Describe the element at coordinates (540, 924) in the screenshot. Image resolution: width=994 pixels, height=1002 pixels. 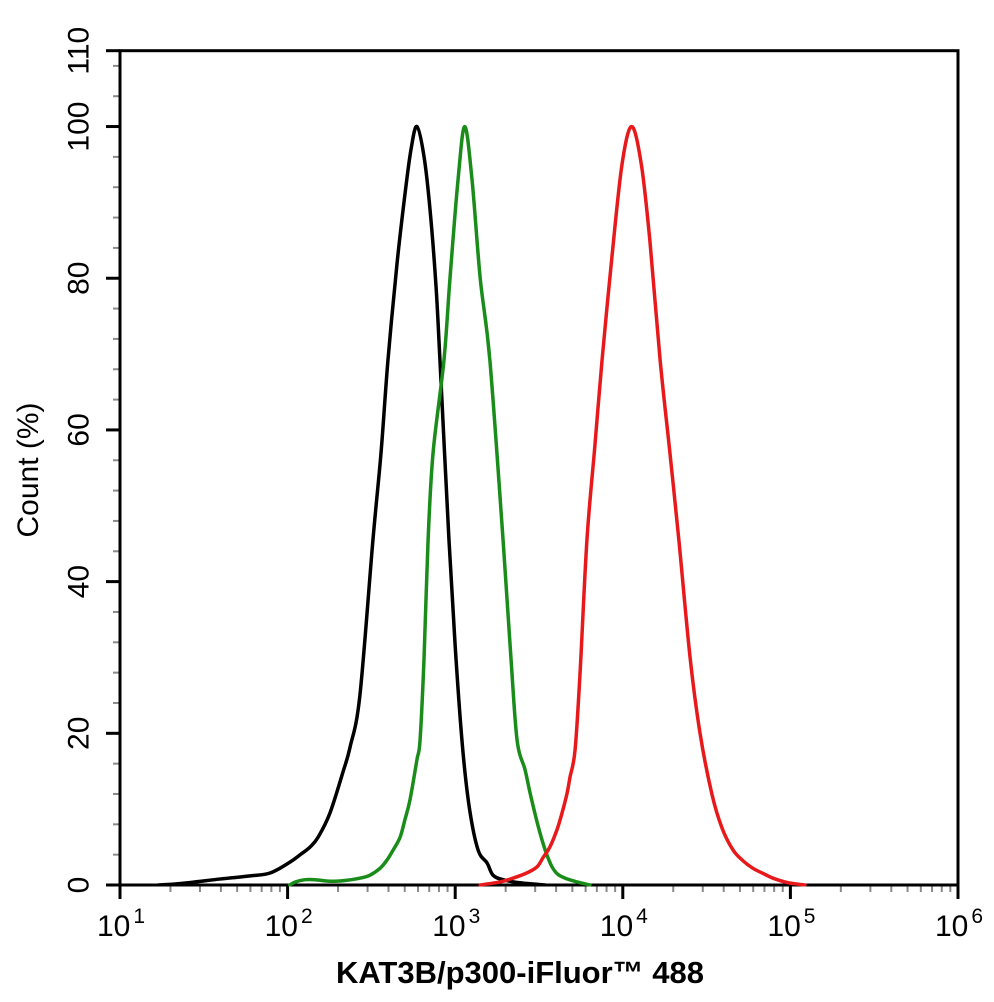
I see `x-tick-labels: 10 1 10 2 10 3 10 4 10 5 10 6` at that location.